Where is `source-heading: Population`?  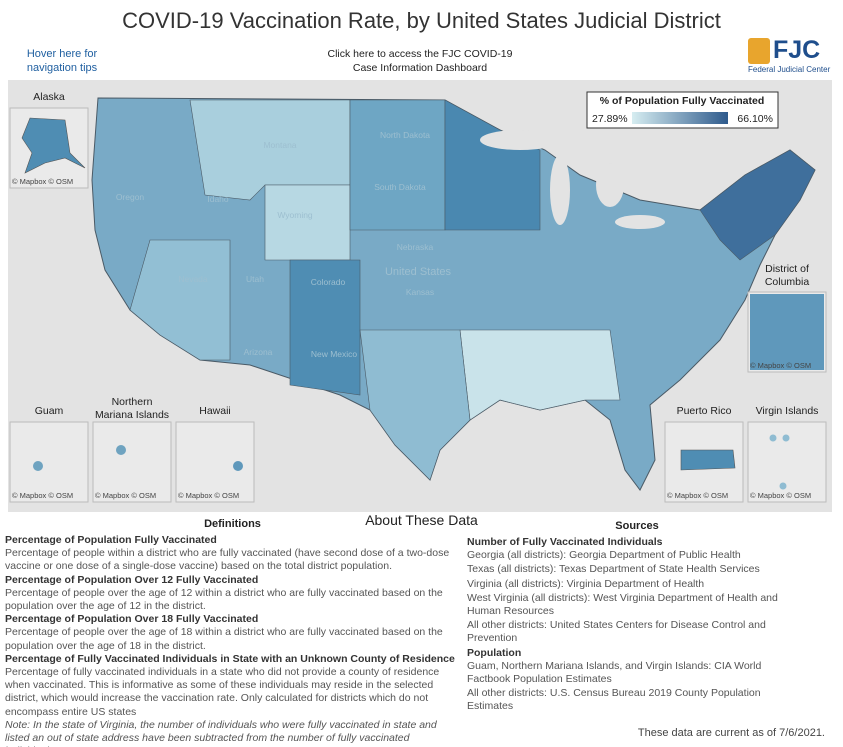 source-heading: Population is located at coordinates (494, 652).